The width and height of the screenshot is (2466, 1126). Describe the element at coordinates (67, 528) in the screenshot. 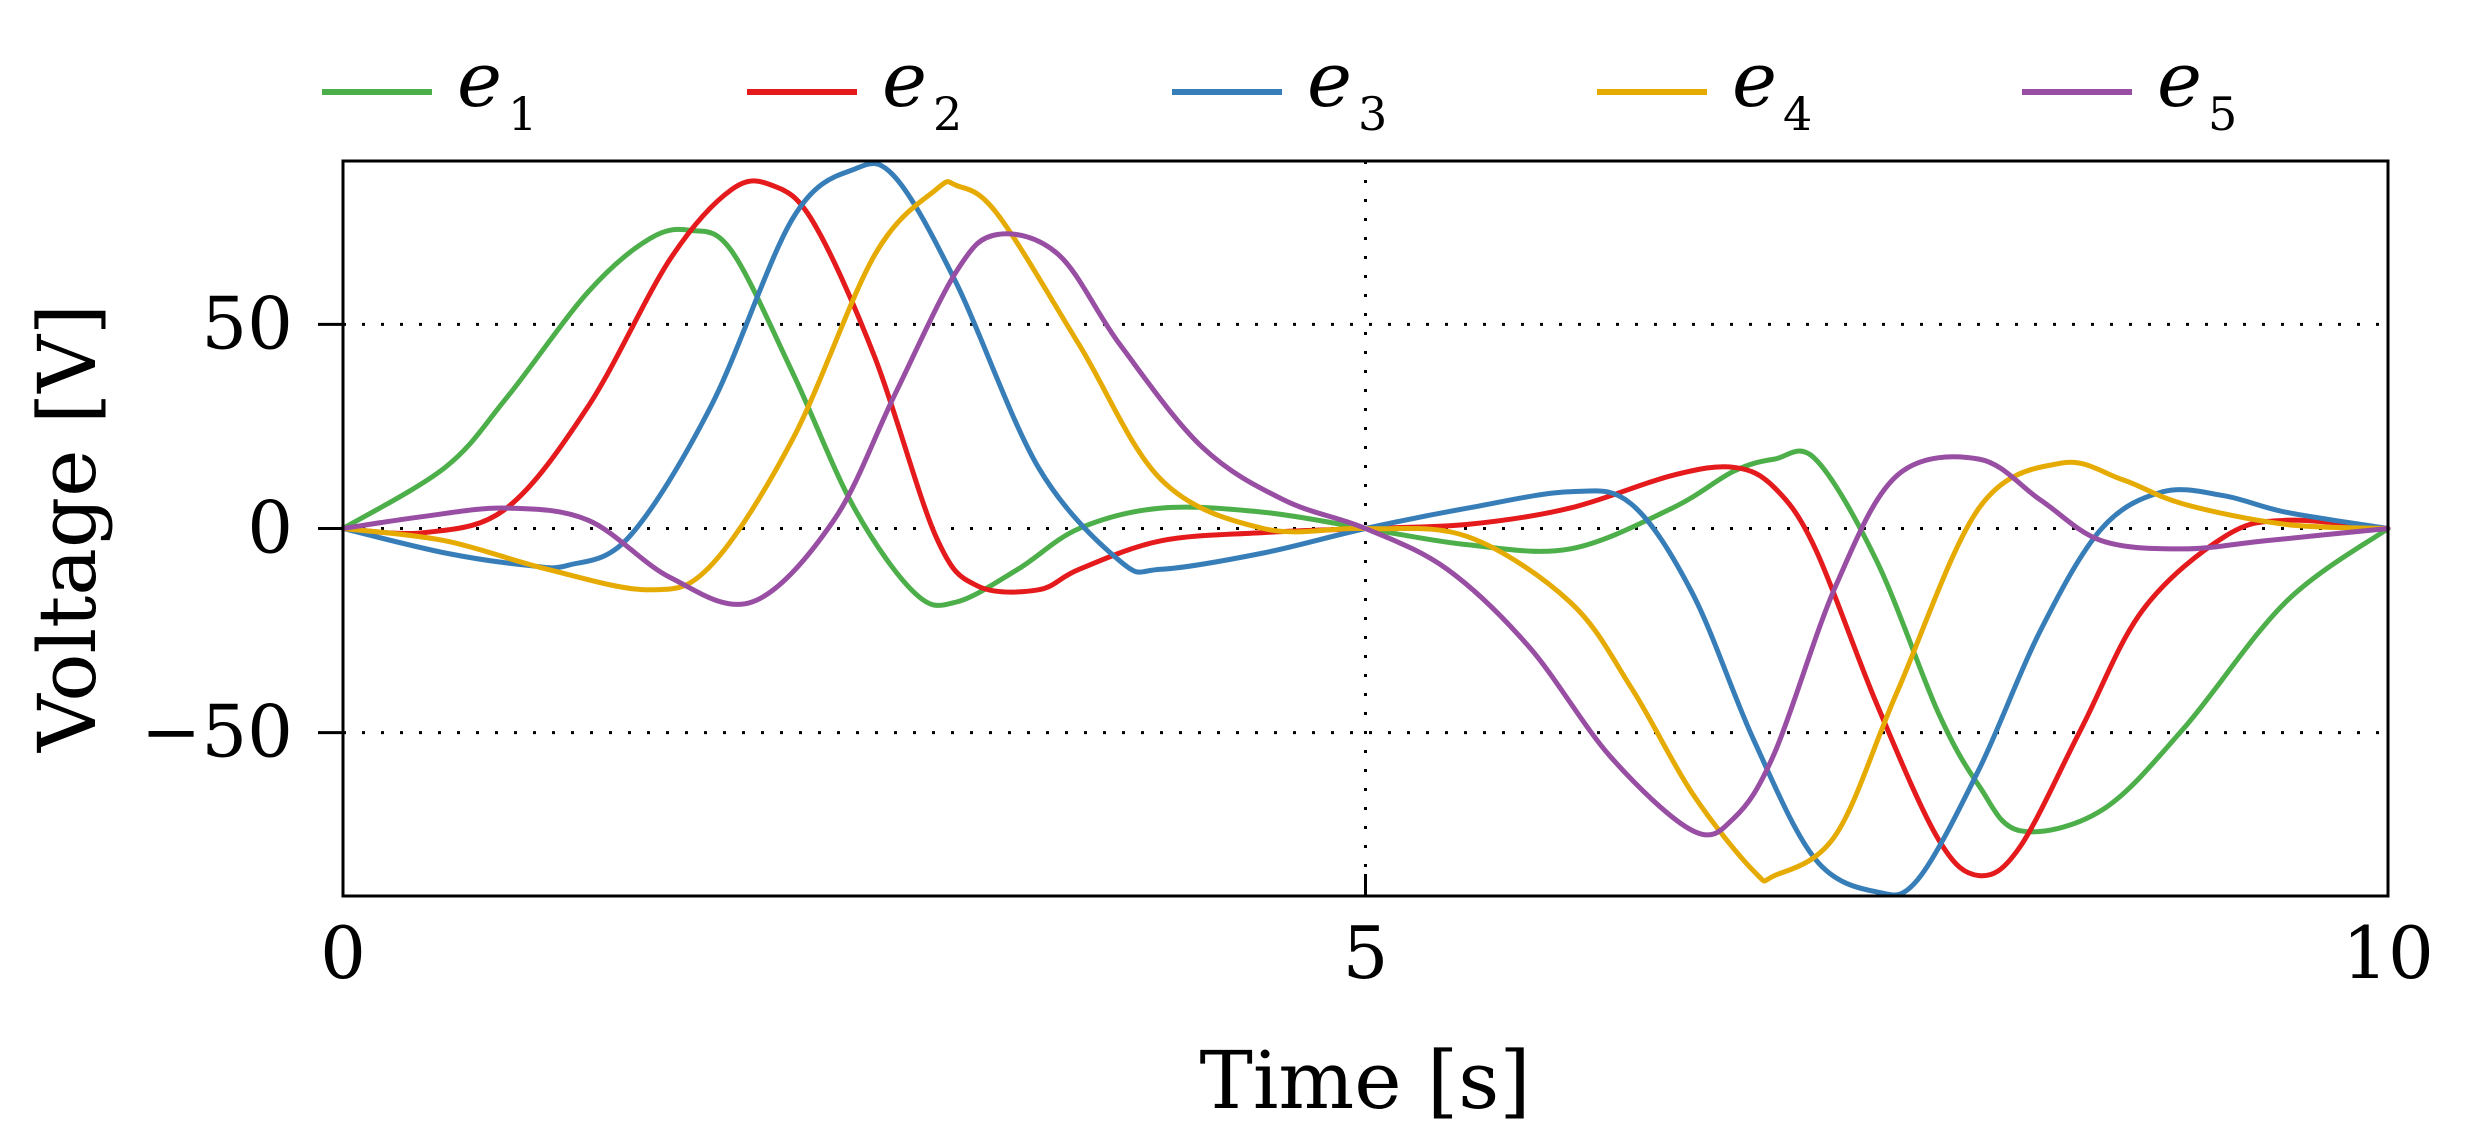

I see `y-axis-label: Voltage [V]` at that location.